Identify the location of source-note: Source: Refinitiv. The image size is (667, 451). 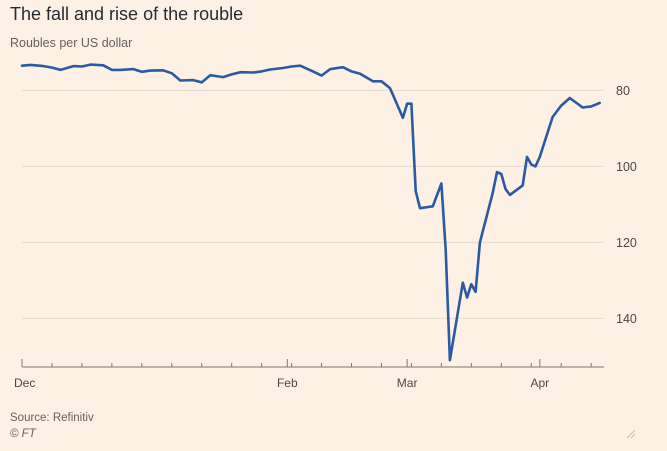
(52, 418).